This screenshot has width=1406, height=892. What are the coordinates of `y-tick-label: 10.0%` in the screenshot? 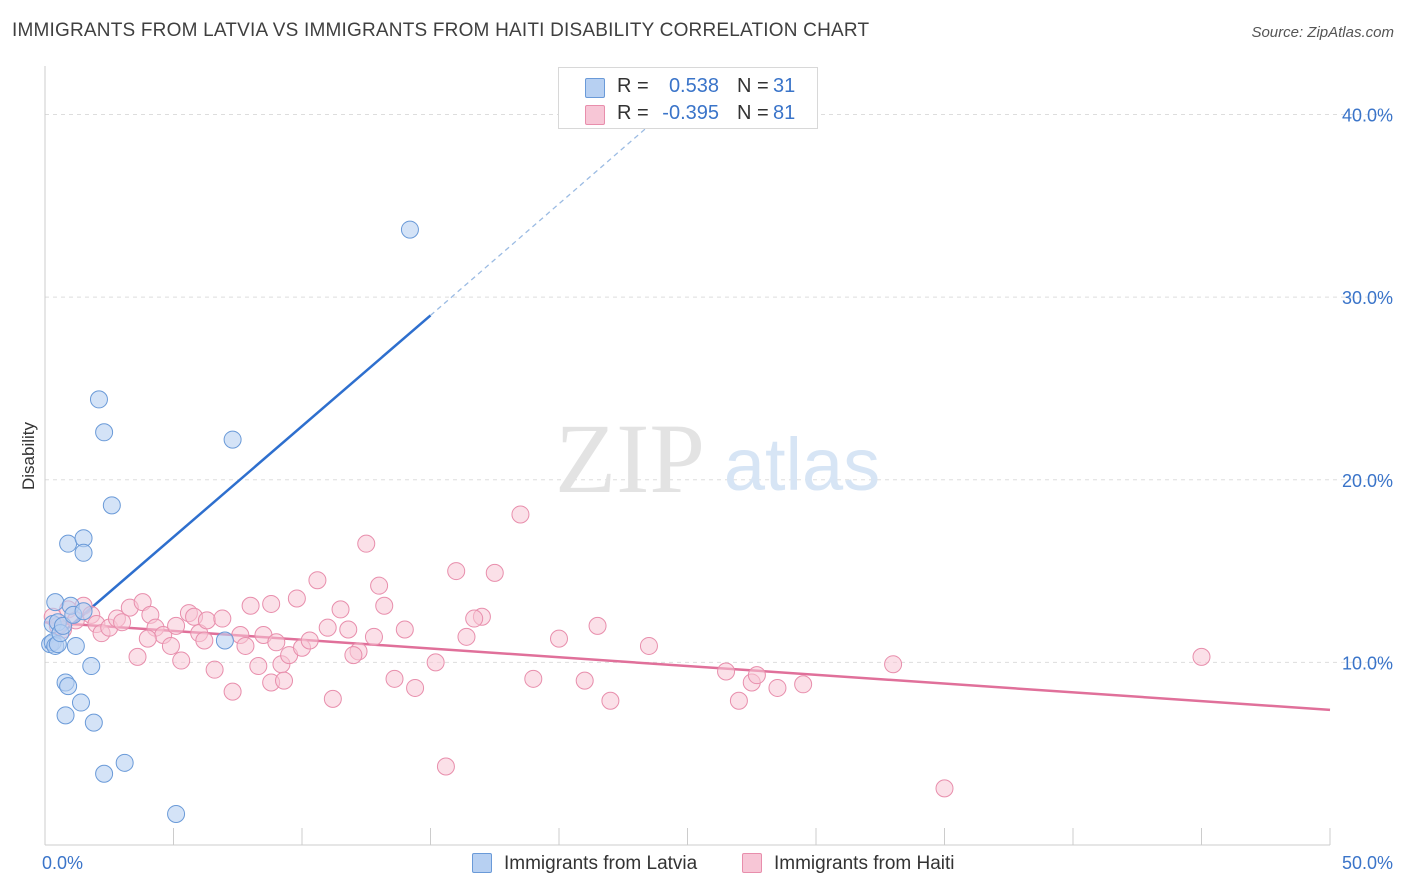 It's located at (1367, 663).